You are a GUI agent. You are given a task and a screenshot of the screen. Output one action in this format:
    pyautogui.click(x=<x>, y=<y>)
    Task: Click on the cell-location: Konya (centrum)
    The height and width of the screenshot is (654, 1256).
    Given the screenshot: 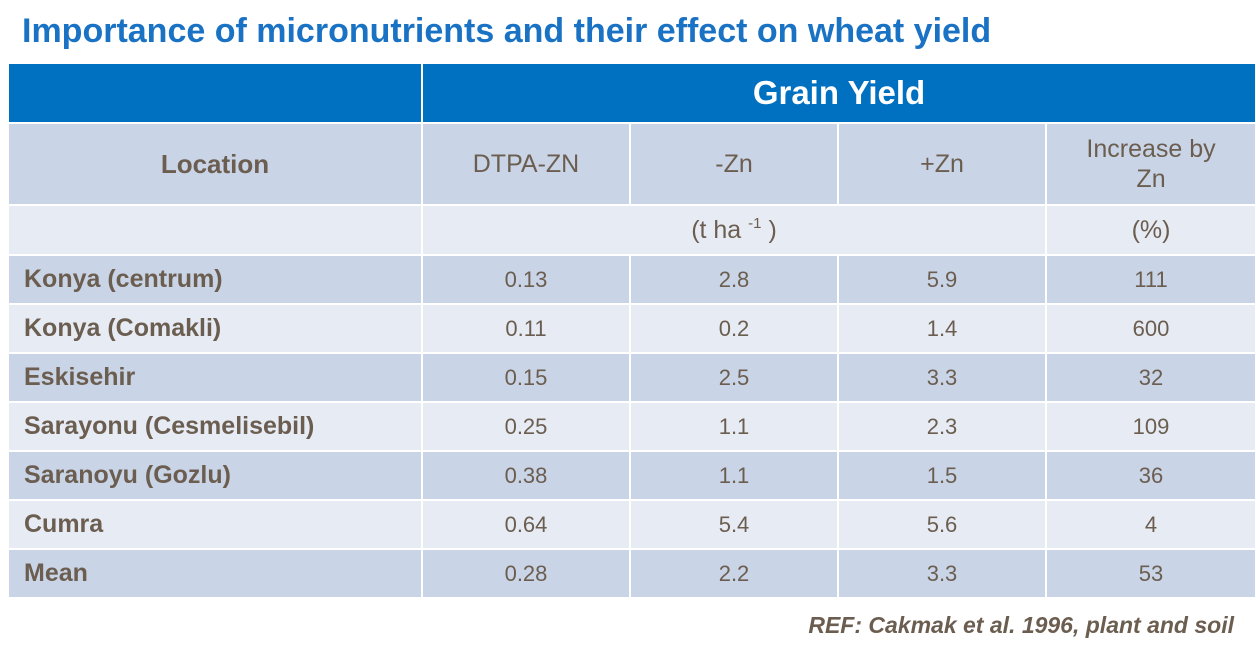 What is the action you would take?
    pyautogui.click(x=215, y=279)
    